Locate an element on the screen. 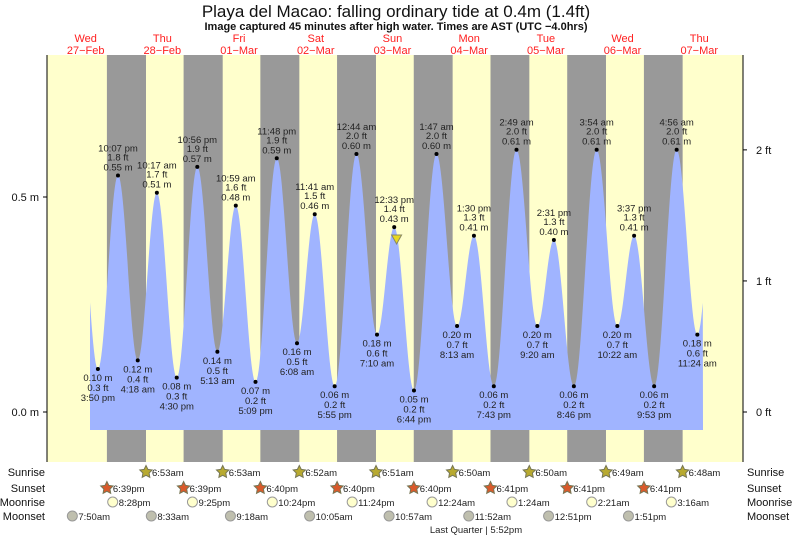 The width and height of the screenshot is (793, 538). moonset-time: 10:05am is located at coordinates (334, 517).